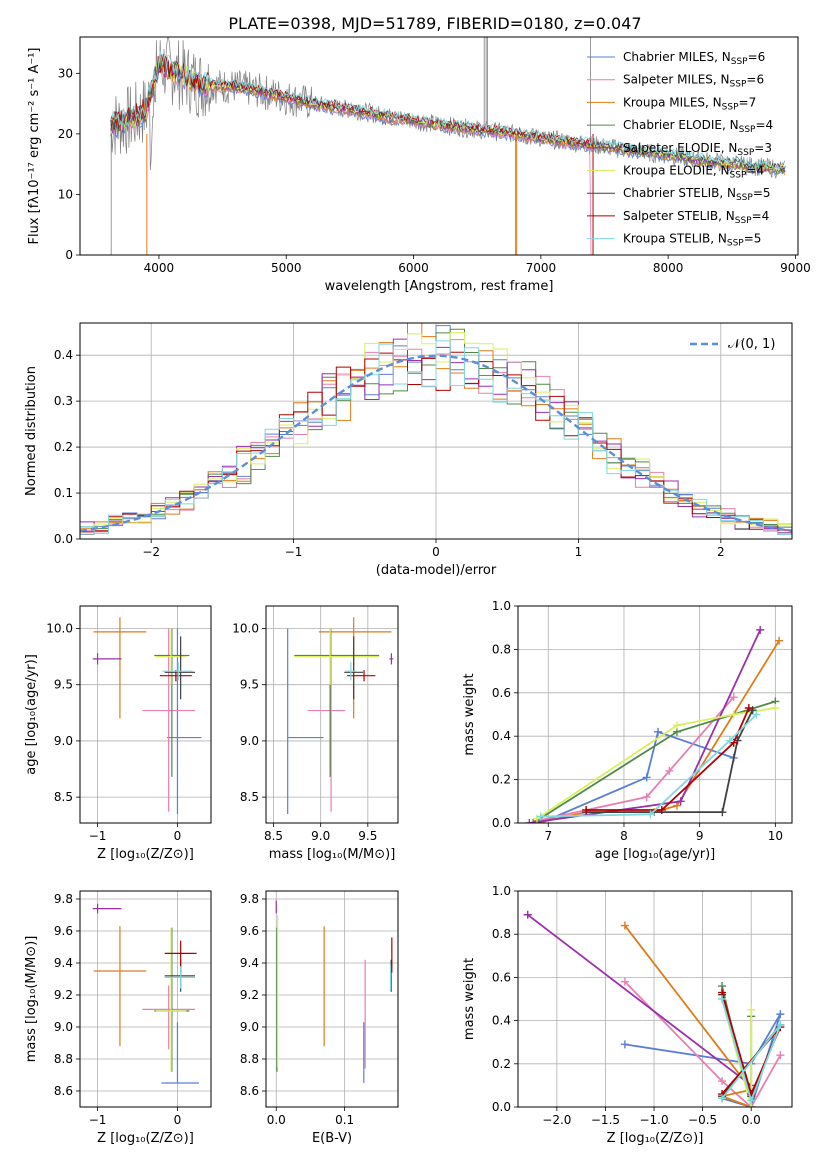 The height and width of the screenshot is (1170, 819). What do you see at coordinates (501, 606) in the screenshot?
I see `y-tick-label: 1.0` at bounding box center [501, 606].